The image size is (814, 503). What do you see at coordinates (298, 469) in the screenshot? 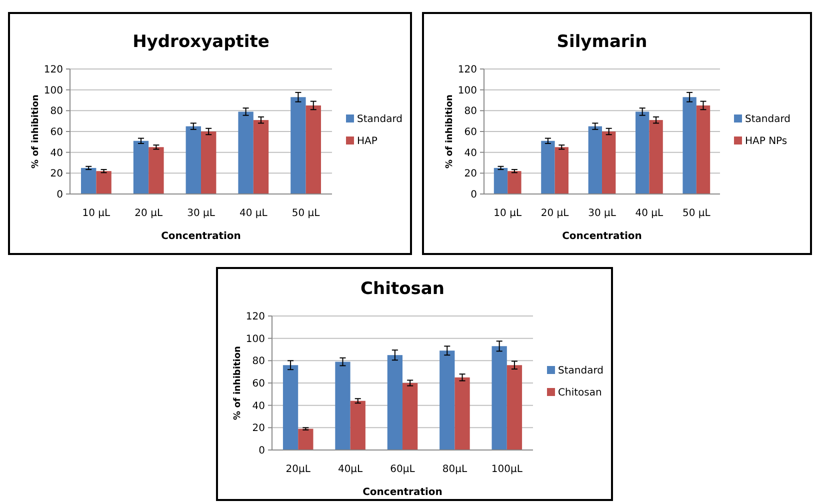
I see `x-tick-label: 20µL` at bounding box center [298, 469].